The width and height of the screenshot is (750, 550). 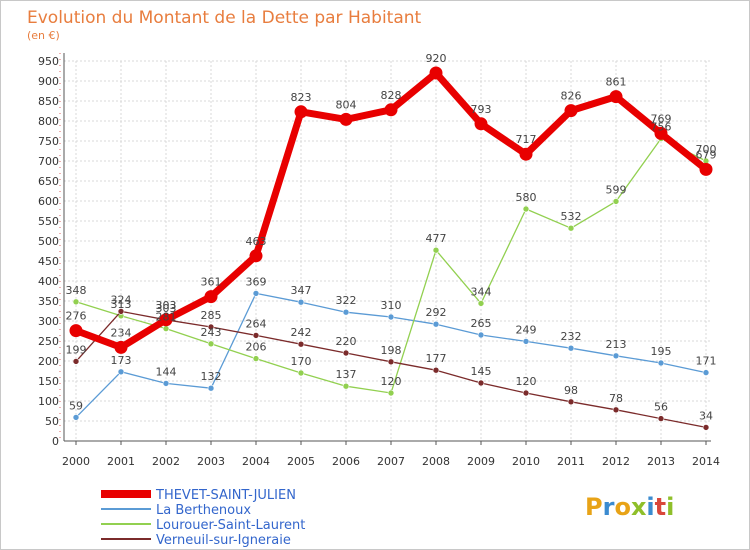 What do you see at coordinates (571, 216) in the screenshot?
I see `data-label-lourouer-saint-laurent: 532` at bounding box center [571, 216].